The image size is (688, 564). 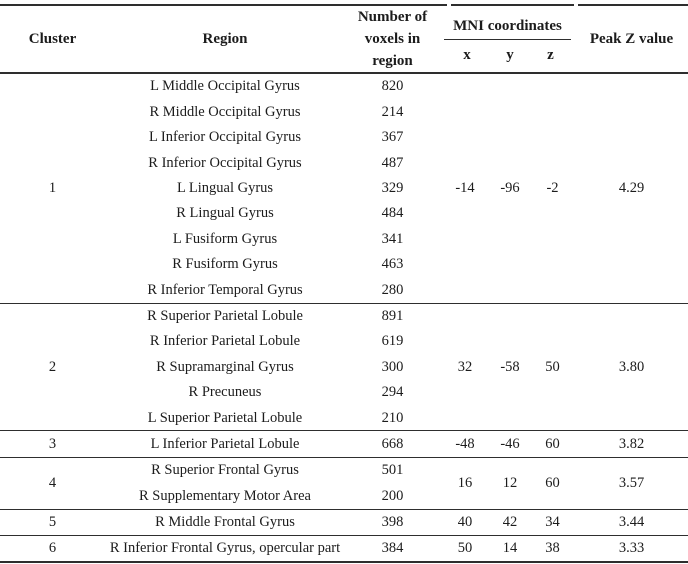 I want to click on region-cell: R Supplementary Motor Area, so click(x=225, y=495).